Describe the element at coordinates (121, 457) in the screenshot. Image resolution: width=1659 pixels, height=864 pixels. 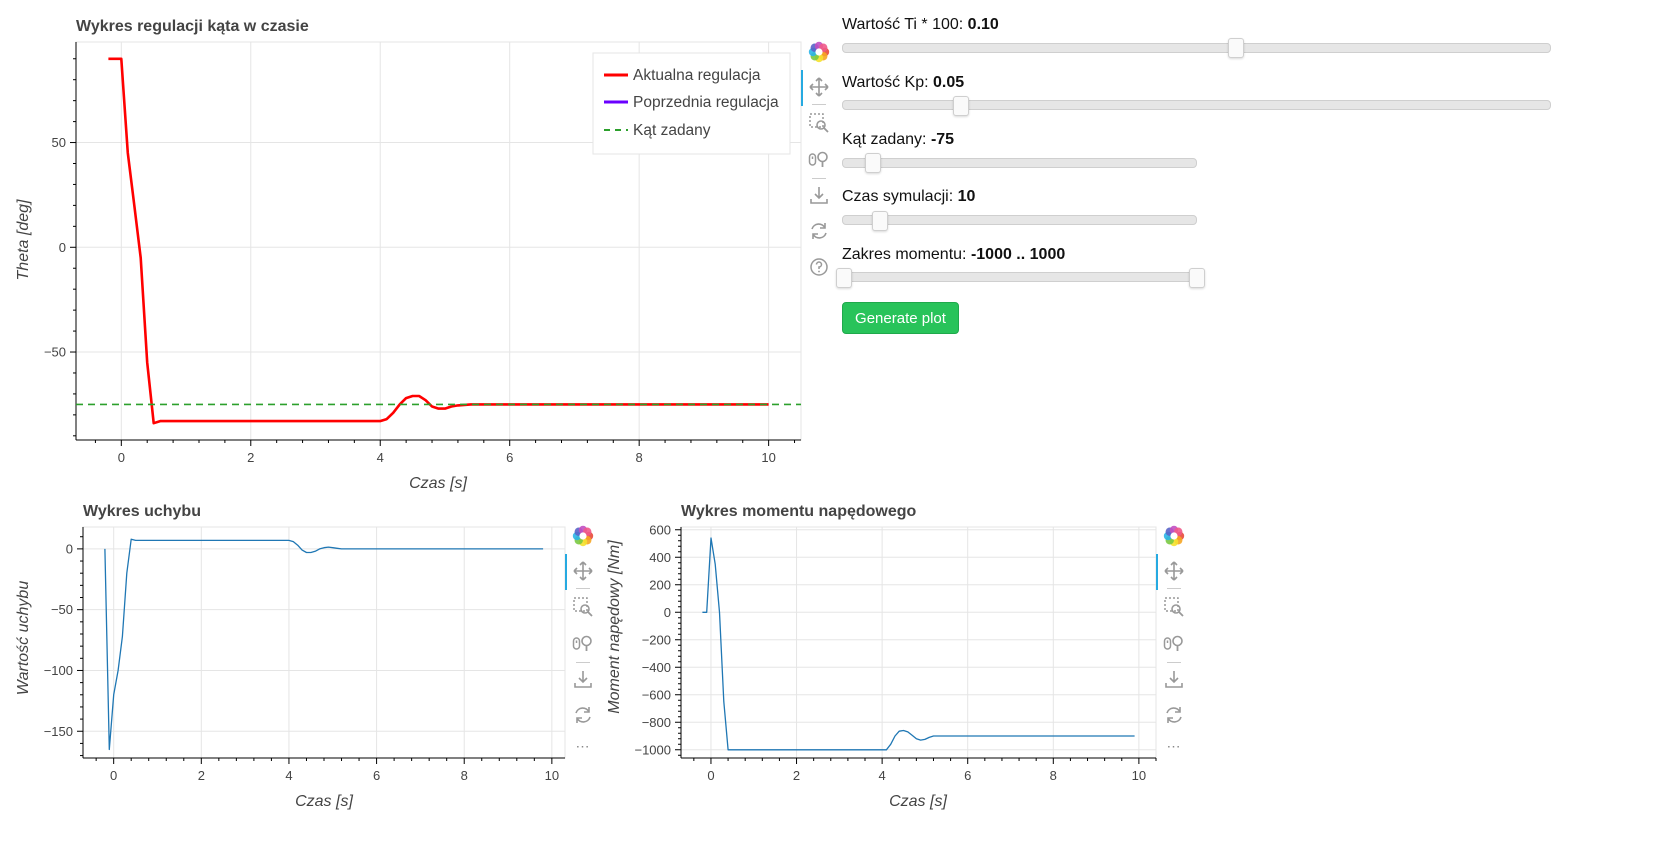
I see `theta-x-tick-label: 0` at that location.